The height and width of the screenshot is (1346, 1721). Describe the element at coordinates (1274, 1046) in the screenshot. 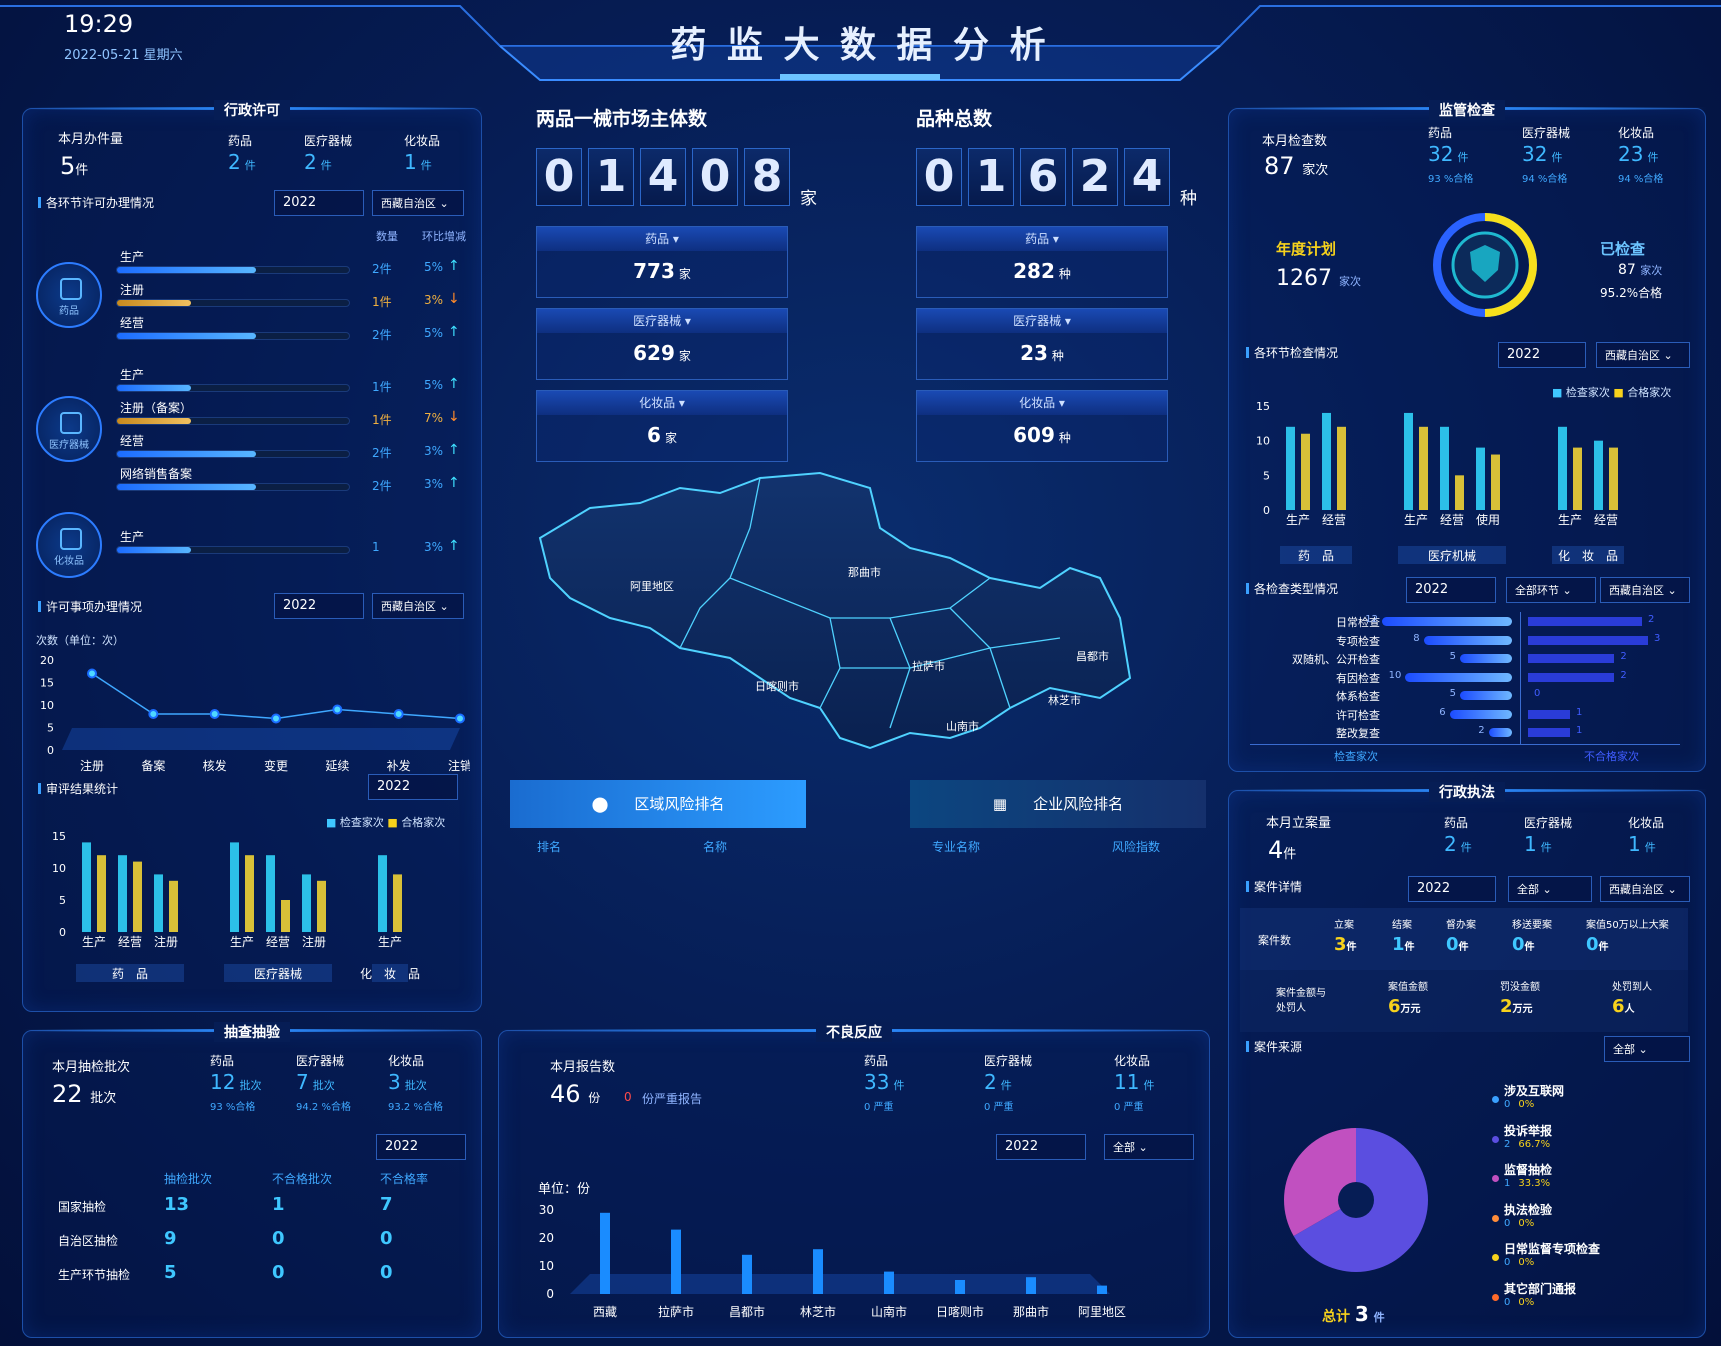

I see `section-title: 案件来源` at that location.